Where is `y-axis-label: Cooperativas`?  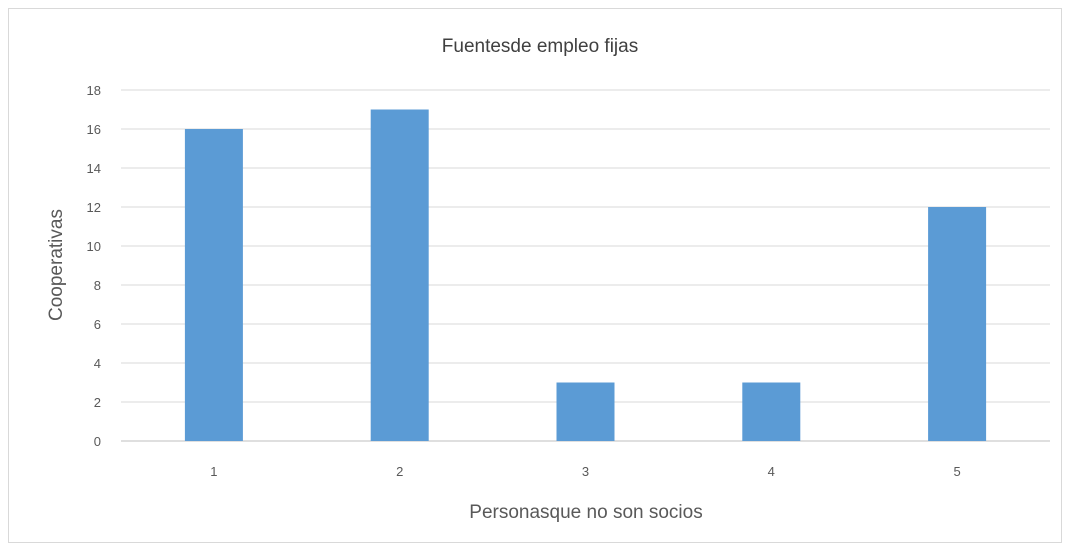 y-axis-label: Cooperativas is located at coordinates (56, 265).